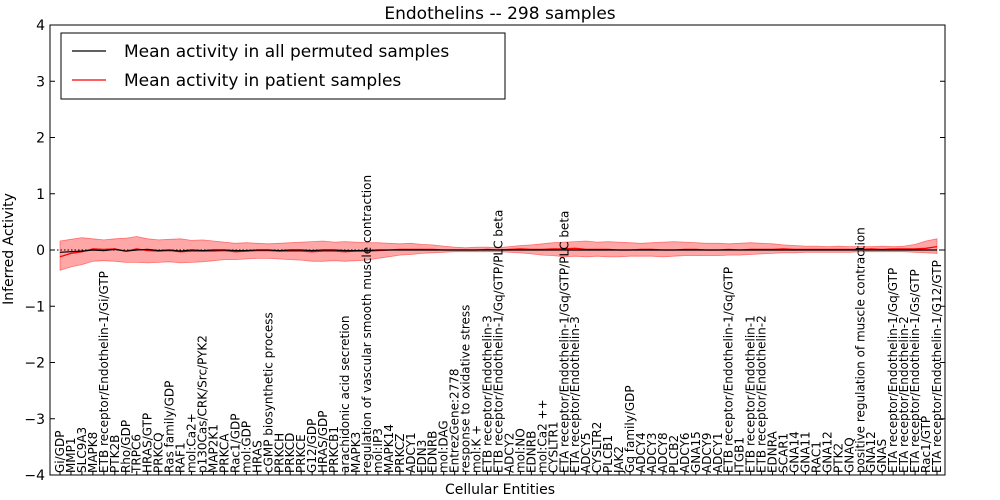 The image size is (1000, 500). Describe the element at coordinates (262, 81) in the screenshot. I see `legend-label: Mean activity in patient samples` at that location.